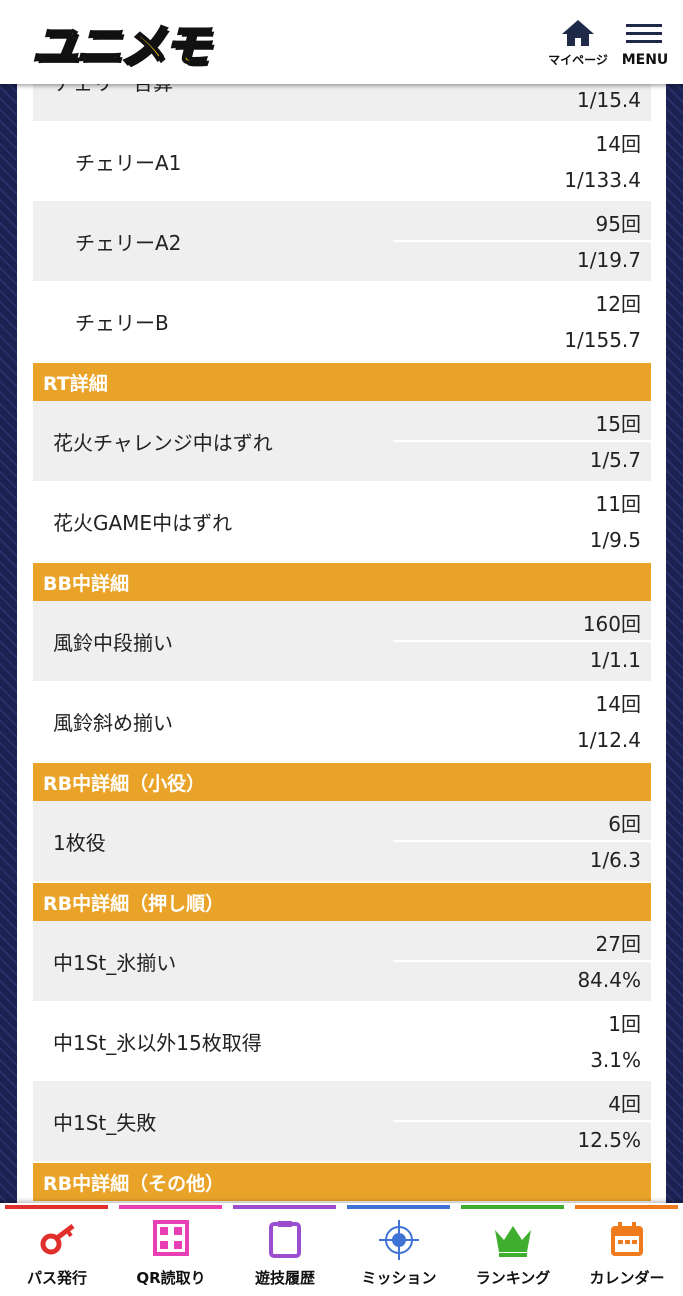 This screenshot has height=1296, width=683. What do you see at coordinates (609, 260) in the screenshot?
I see `stat-rate: 1/19.7` at bounding box center [609, 260].